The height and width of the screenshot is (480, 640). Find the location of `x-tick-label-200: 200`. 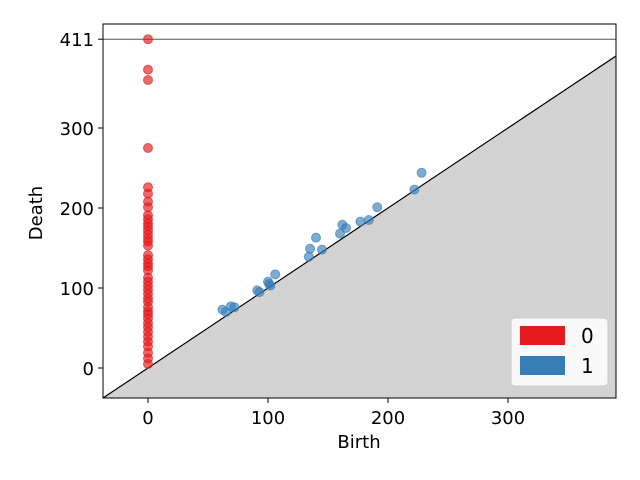

x-tick-label-200: 200 is located at coordinates (388, 418).